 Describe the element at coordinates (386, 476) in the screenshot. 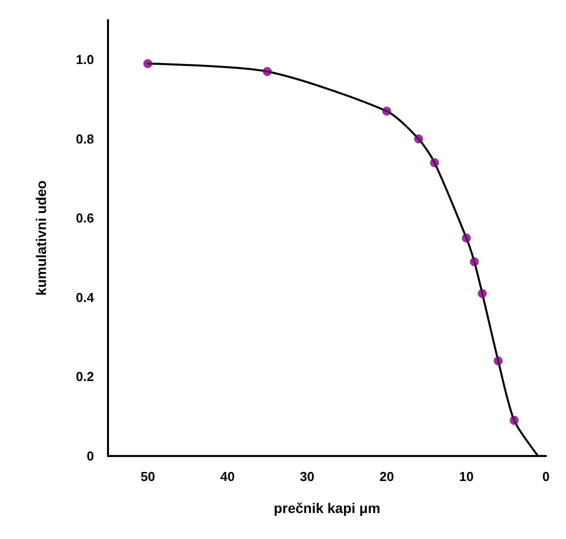

I see `x-tick-label: 20` at that location.